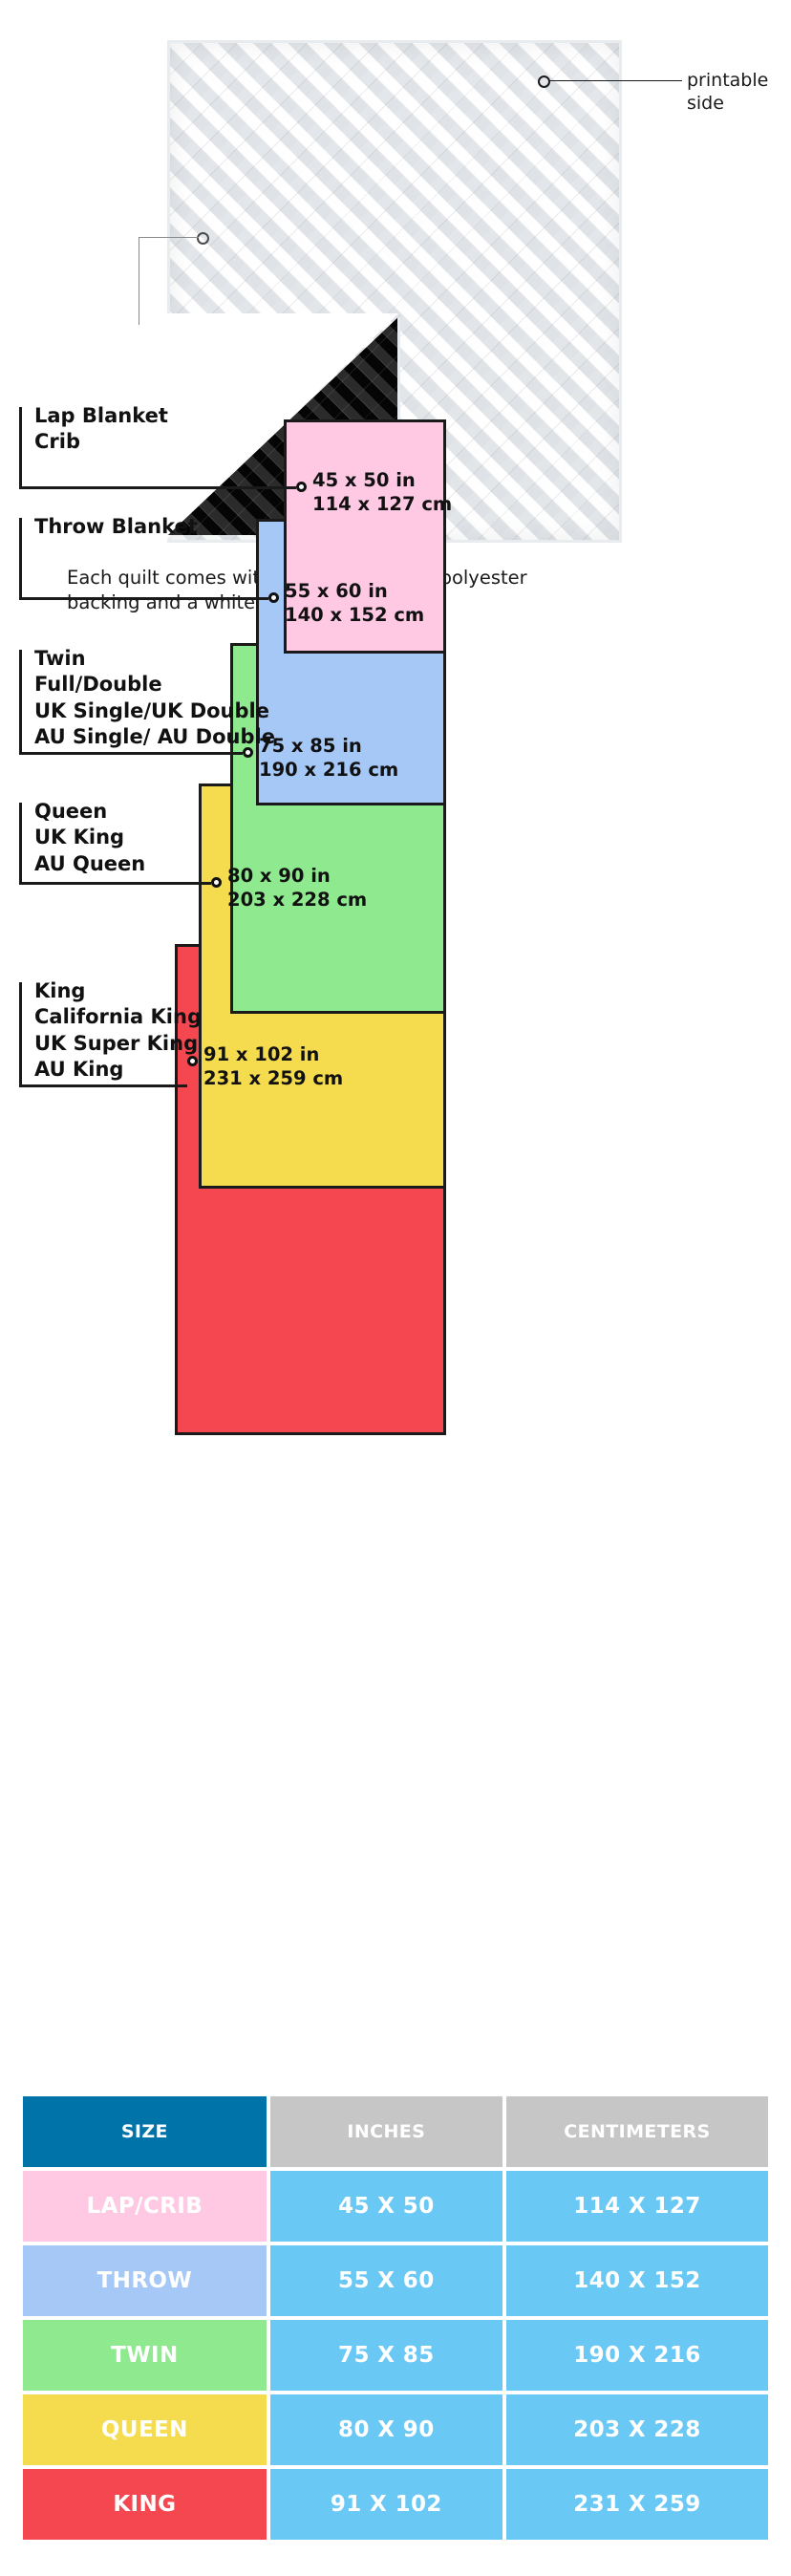 The width and height of the screenshot is (791, 2576). What do you see at coordinates (329, 770) in the screenshot?
I see `size-dimension-cm: 190 x 216 cm` at bounding box center [329, 770].